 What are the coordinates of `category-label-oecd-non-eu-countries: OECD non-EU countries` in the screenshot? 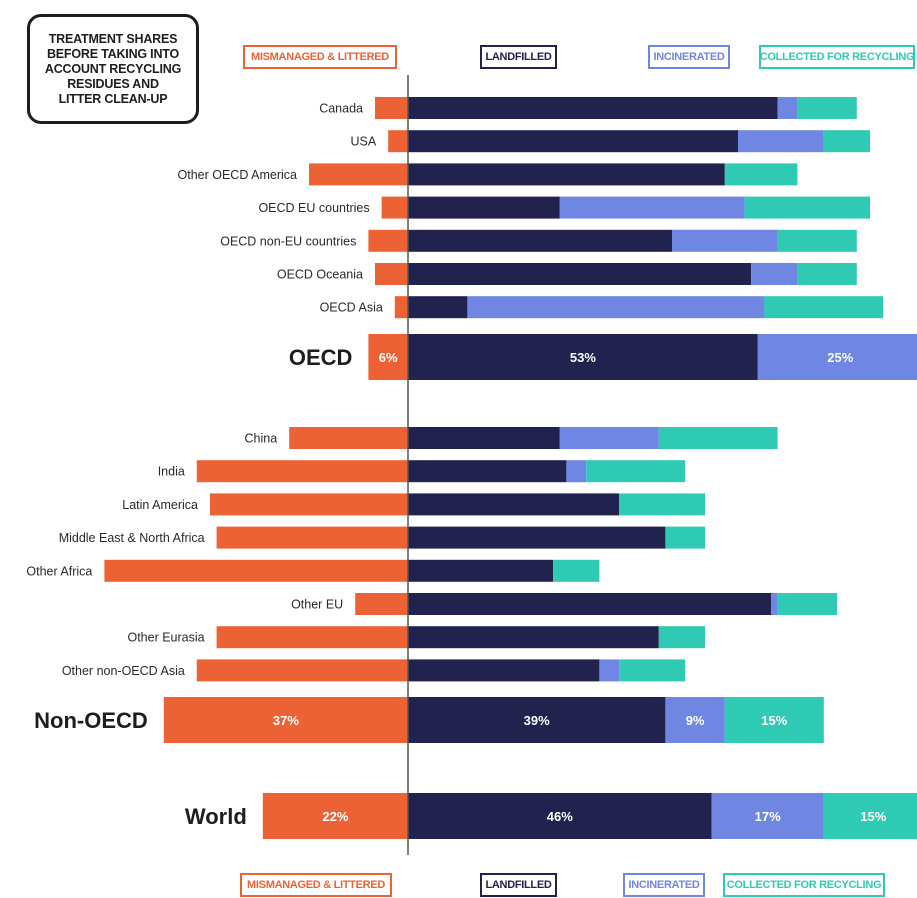 It's located at (288, 241).